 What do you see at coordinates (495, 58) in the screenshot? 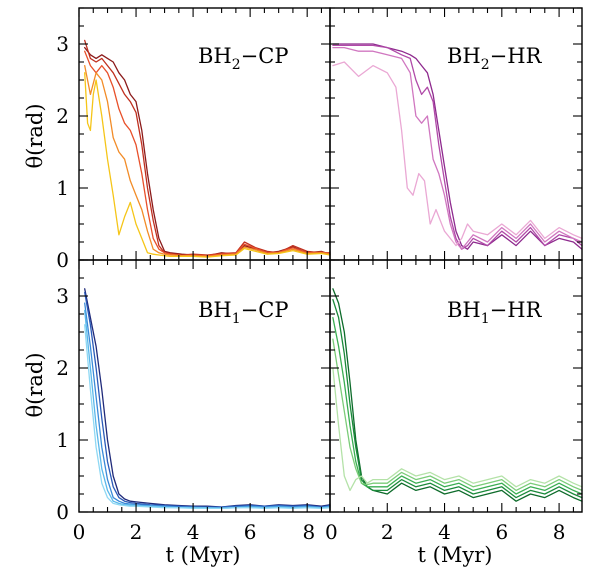
I see `panel-label-top-right: BH2−HR` at bounding box center [495, 58].